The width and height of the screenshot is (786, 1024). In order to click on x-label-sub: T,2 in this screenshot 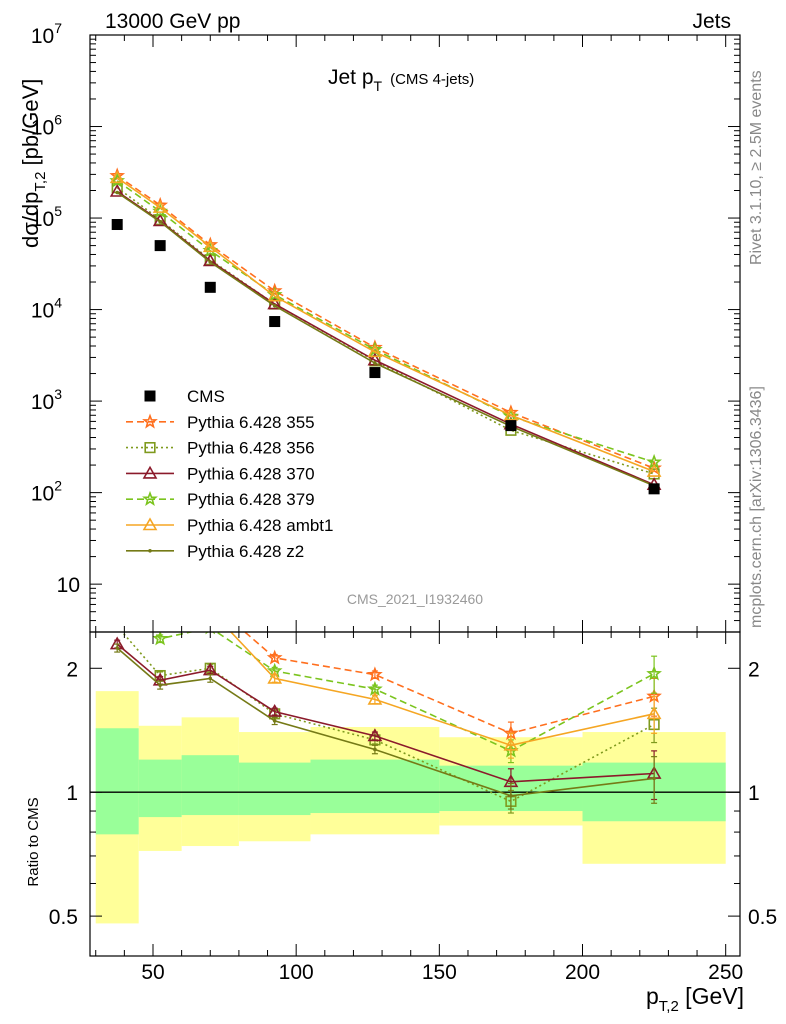, I will do `click(669, 1006)`.